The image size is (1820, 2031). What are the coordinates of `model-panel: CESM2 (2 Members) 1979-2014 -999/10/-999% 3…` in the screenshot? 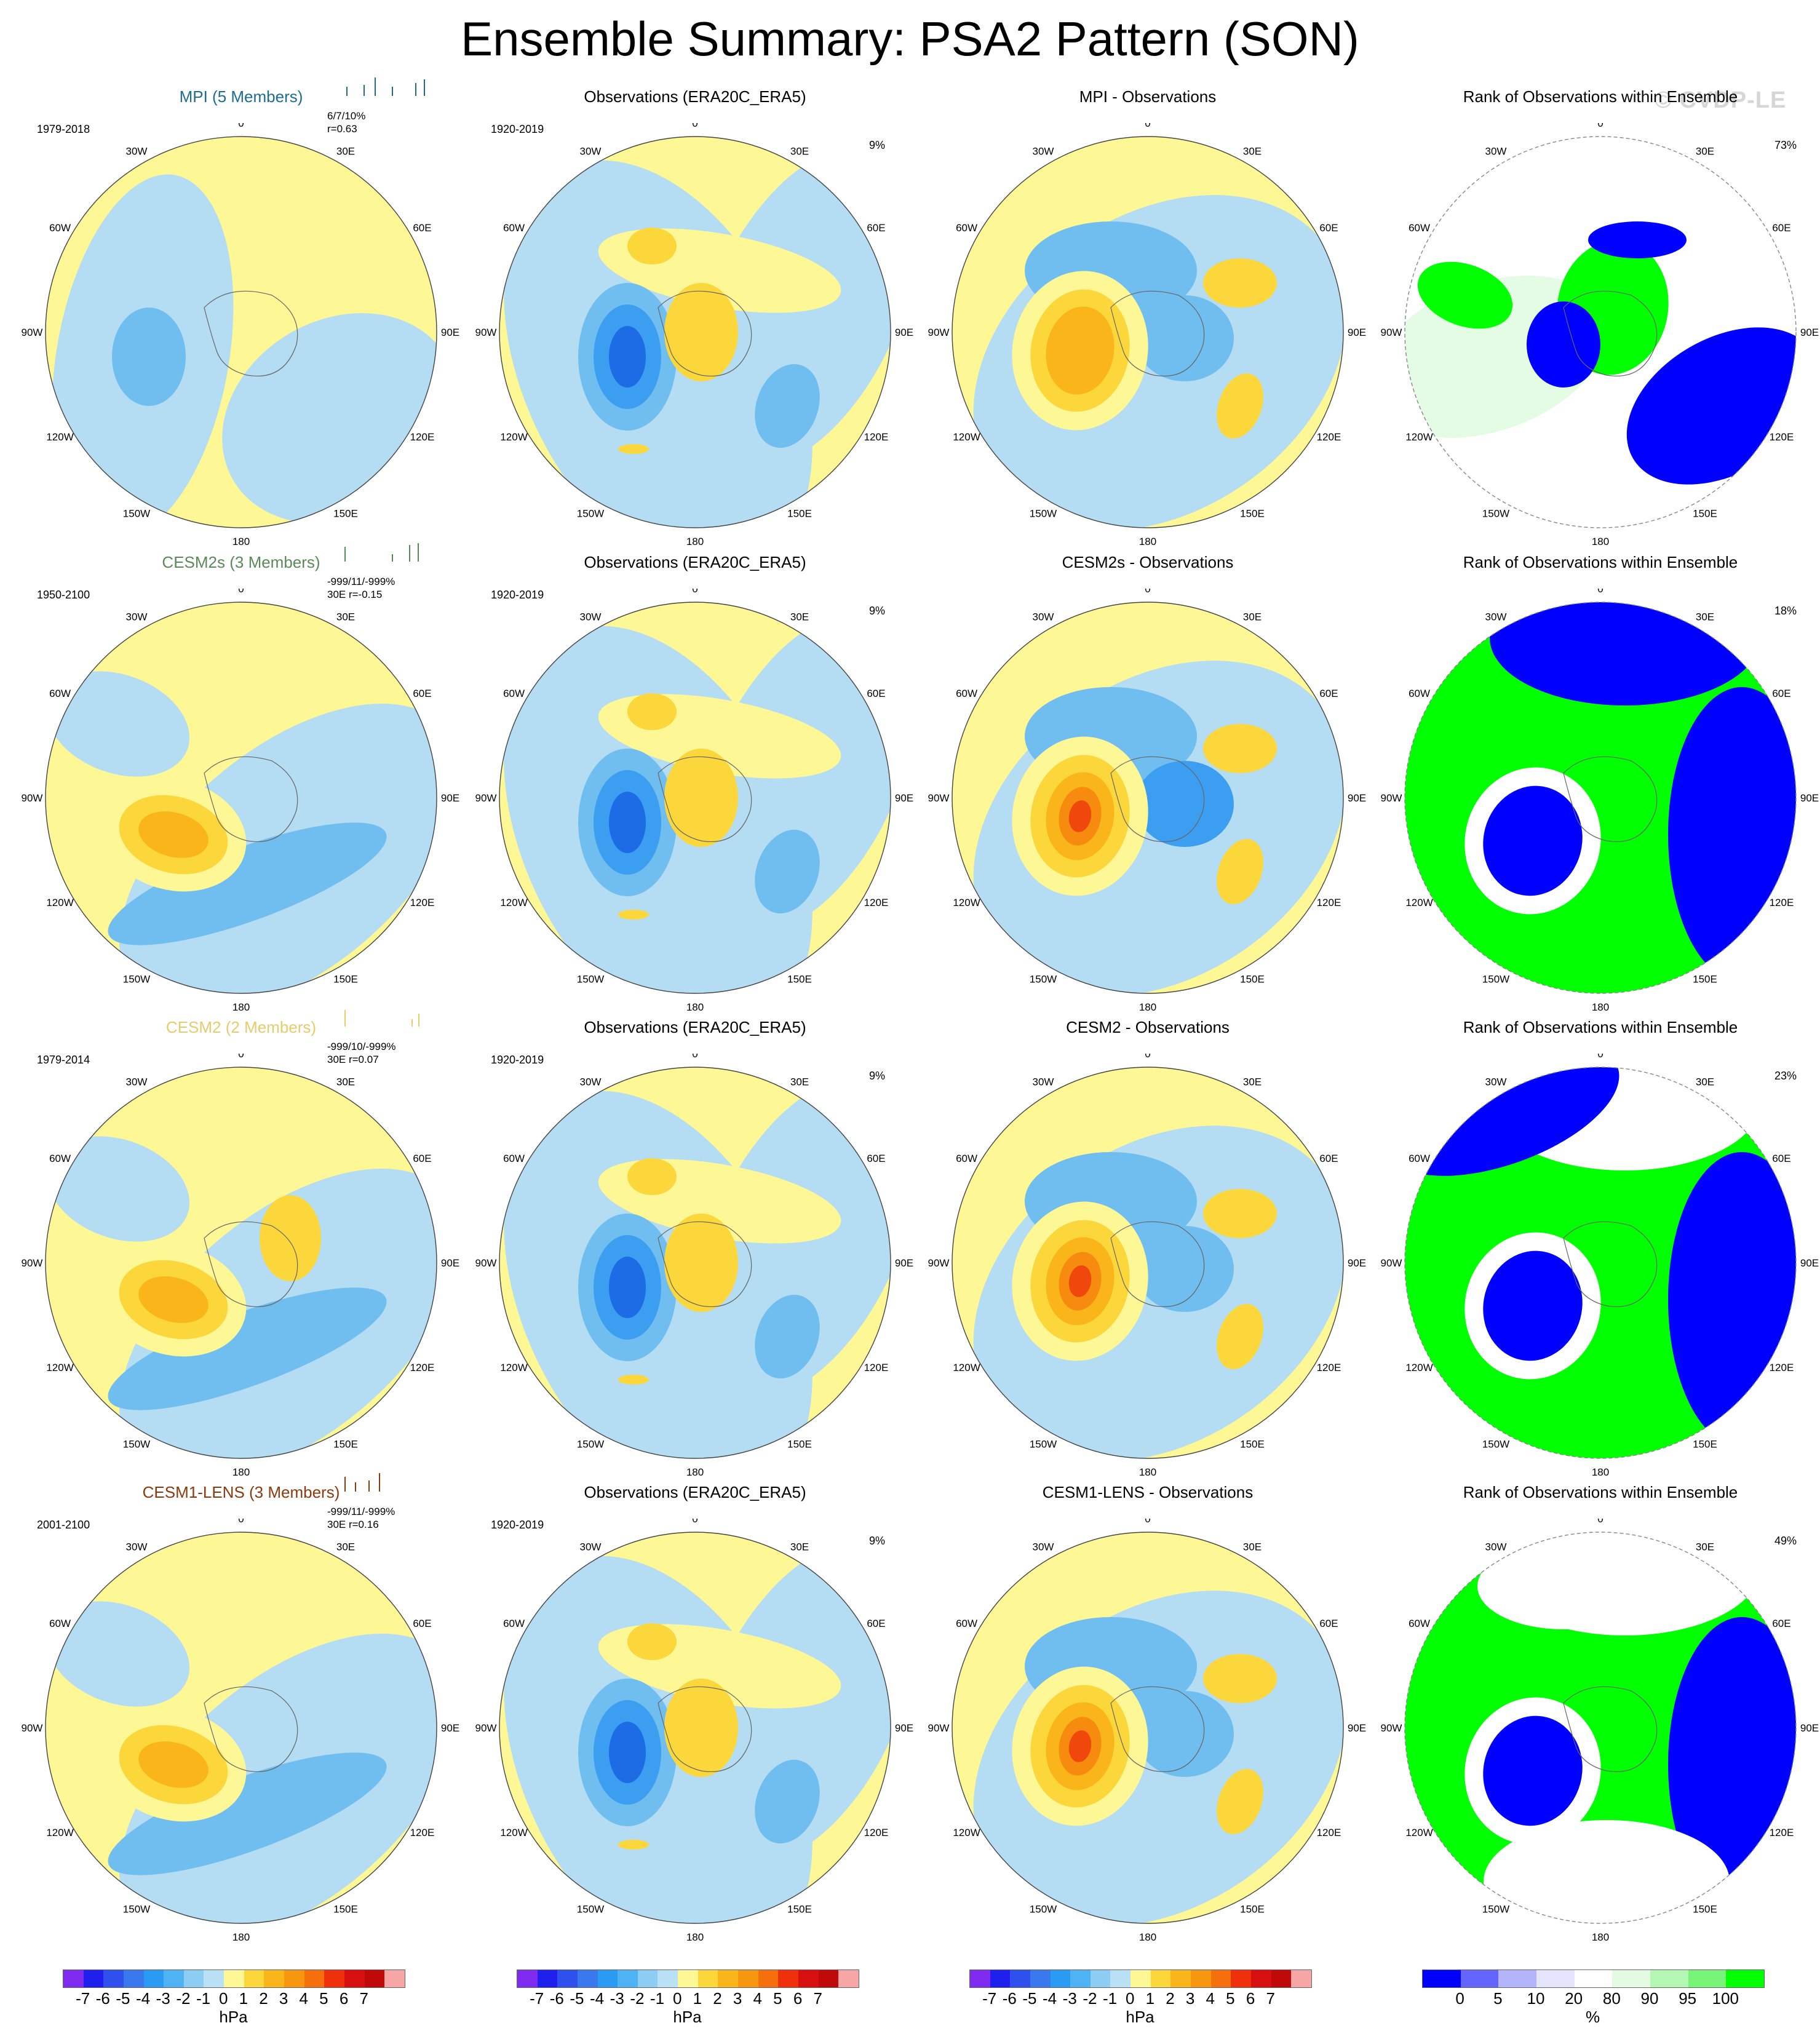 It's located at (242, 1241).